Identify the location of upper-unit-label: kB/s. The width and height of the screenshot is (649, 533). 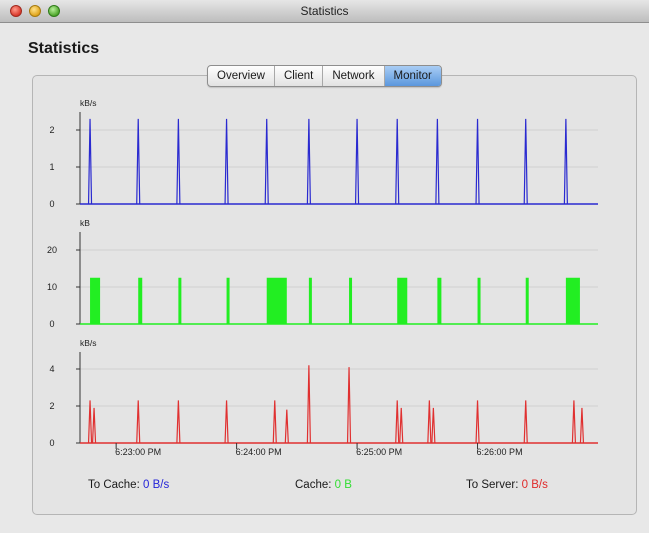
(88, 103).